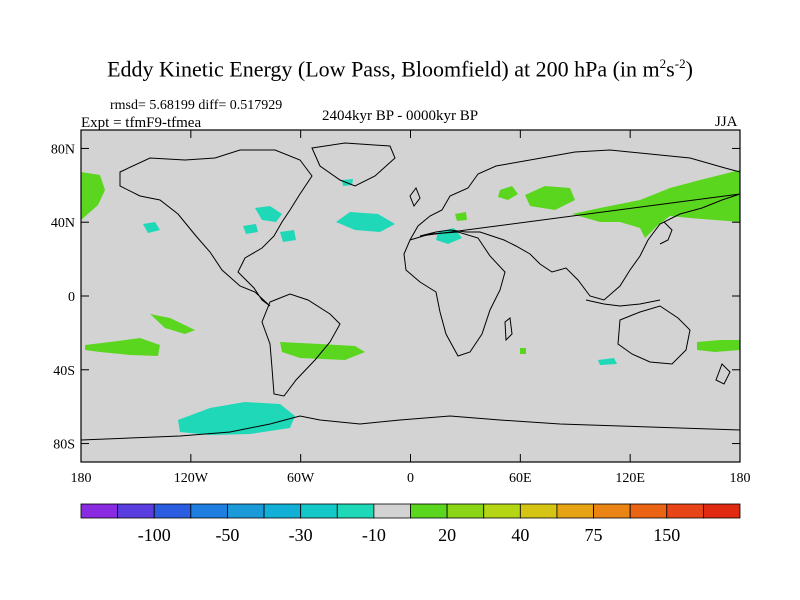  I want to click on coast-greenland, so click(353, 164).